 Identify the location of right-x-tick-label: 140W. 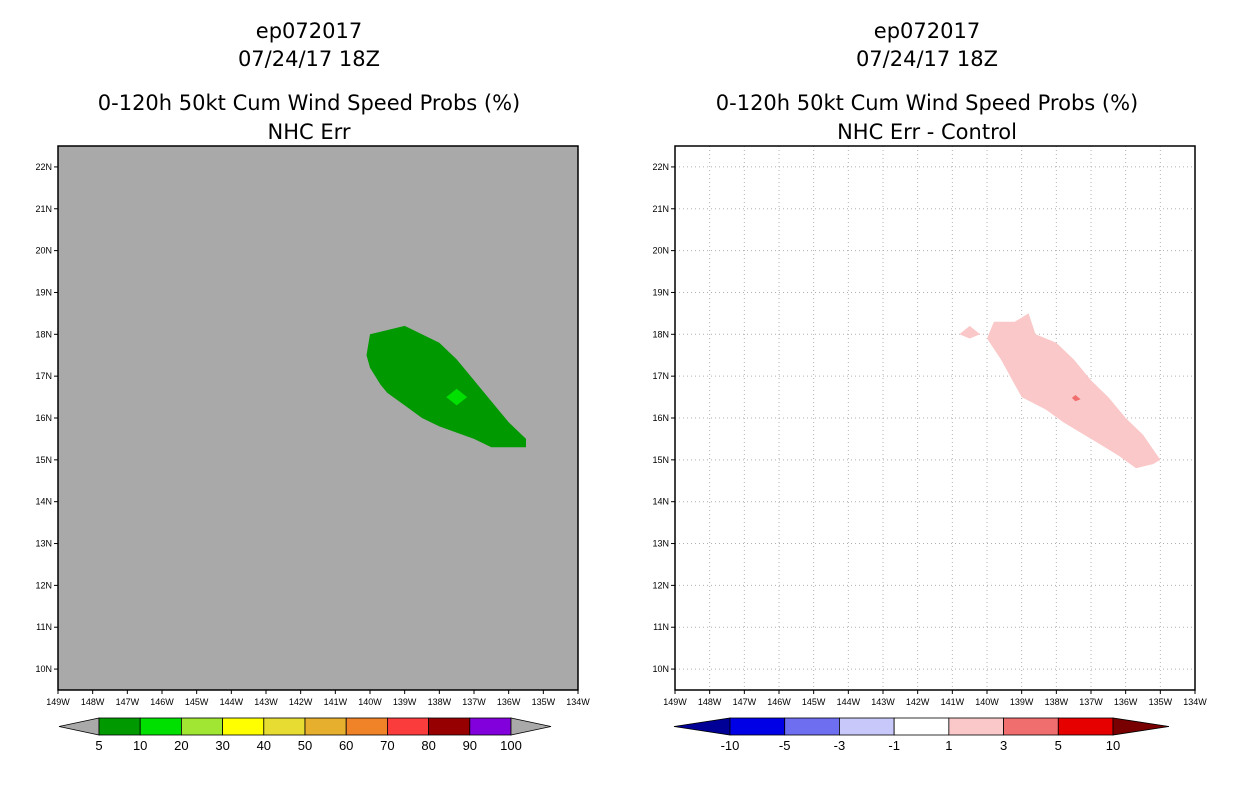
(987, 702).